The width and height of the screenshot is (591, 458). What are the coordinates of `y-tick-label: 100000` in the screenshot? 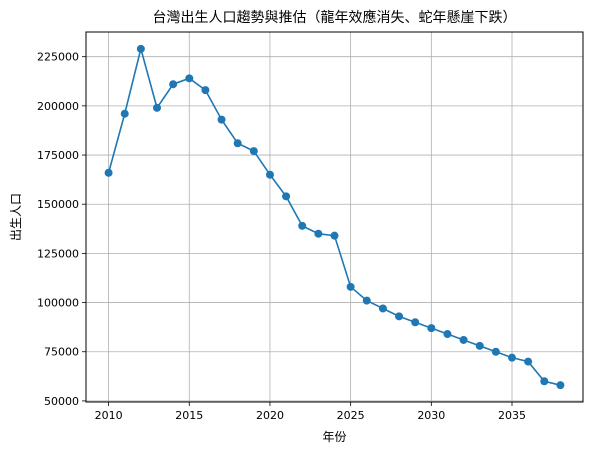 It's located at (58, 303).